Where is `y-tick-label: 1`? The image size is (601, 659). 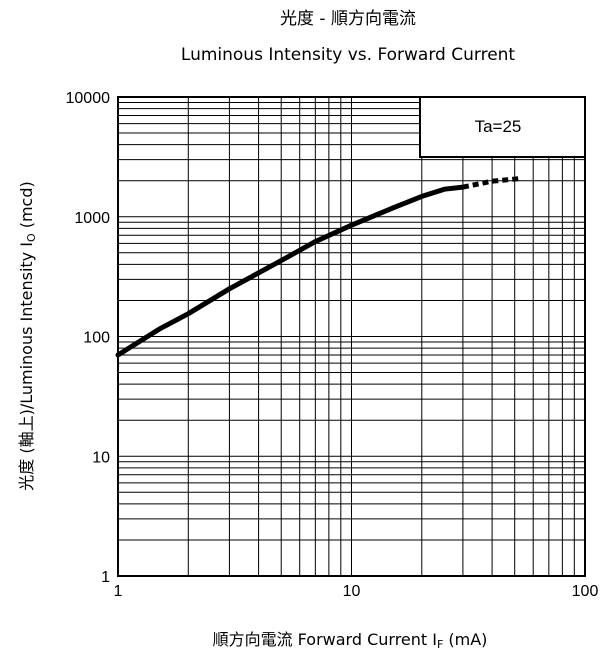
y-tick-label: 1 is located at coordinates (105, 577).